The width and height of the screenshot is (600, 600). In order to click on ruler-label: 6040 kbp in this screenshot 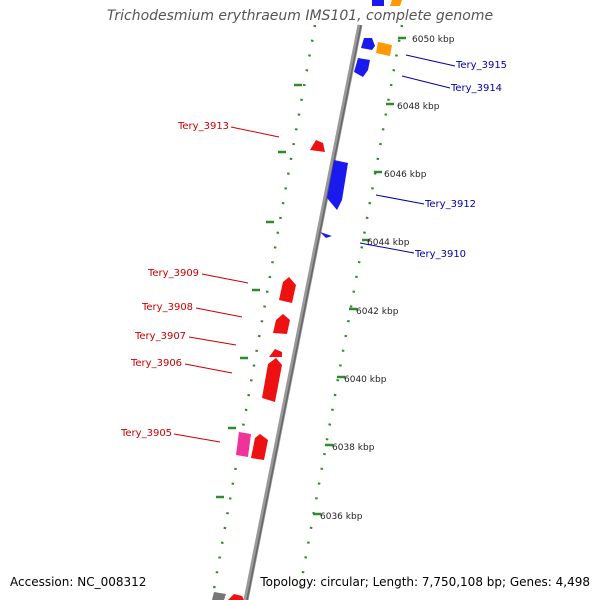, I will do `click(365, 380)`.